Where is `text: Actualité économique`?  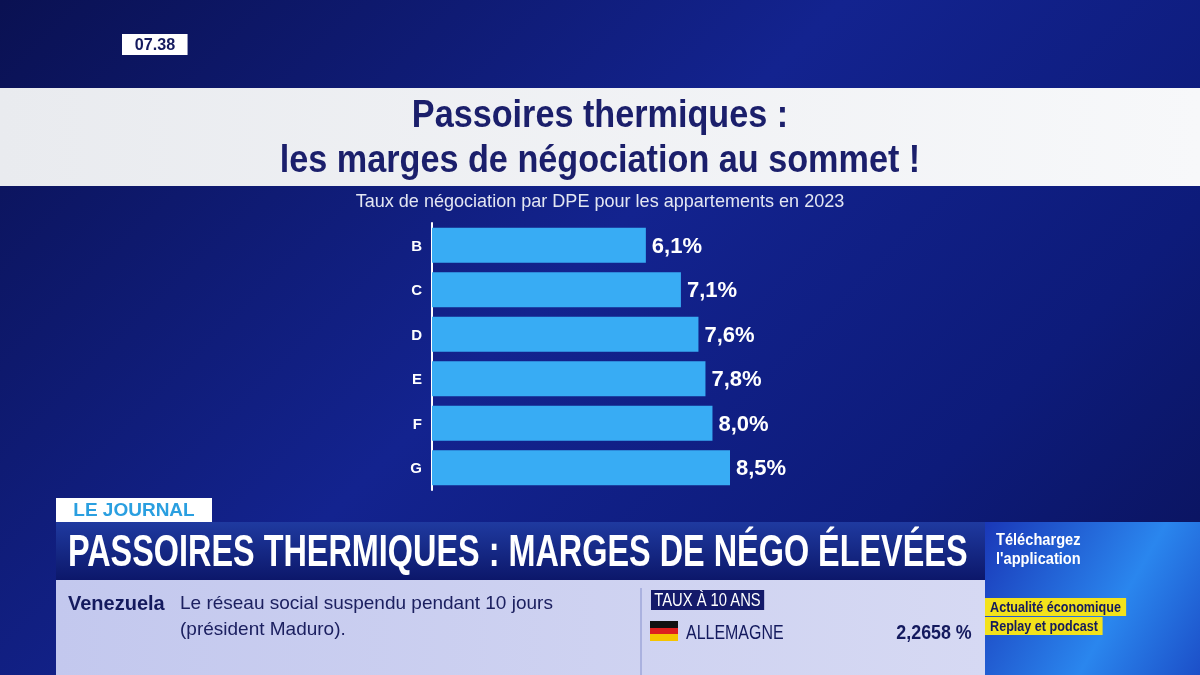 text: Actualité économique is located at coordinates (1055, 607).